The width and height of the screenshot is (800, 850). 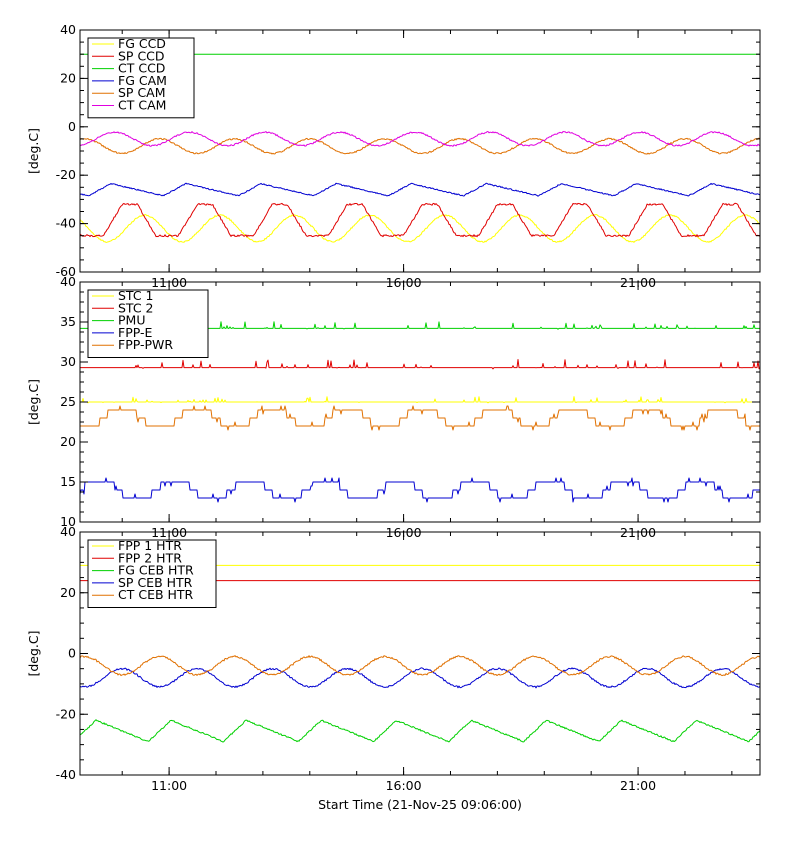 What do you see at coordinates (141, 55) in the screenshot?
I see `legend-entry: SP CCD` at bounding box center [141, 55].